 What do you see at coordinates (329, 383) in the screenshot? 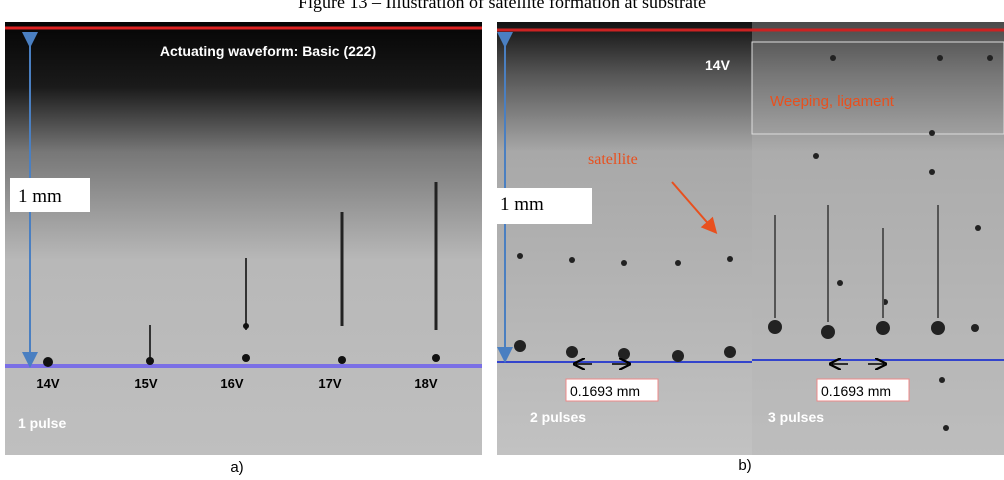
I see `voltage-label: 17V` at bounding box center [329, 383].